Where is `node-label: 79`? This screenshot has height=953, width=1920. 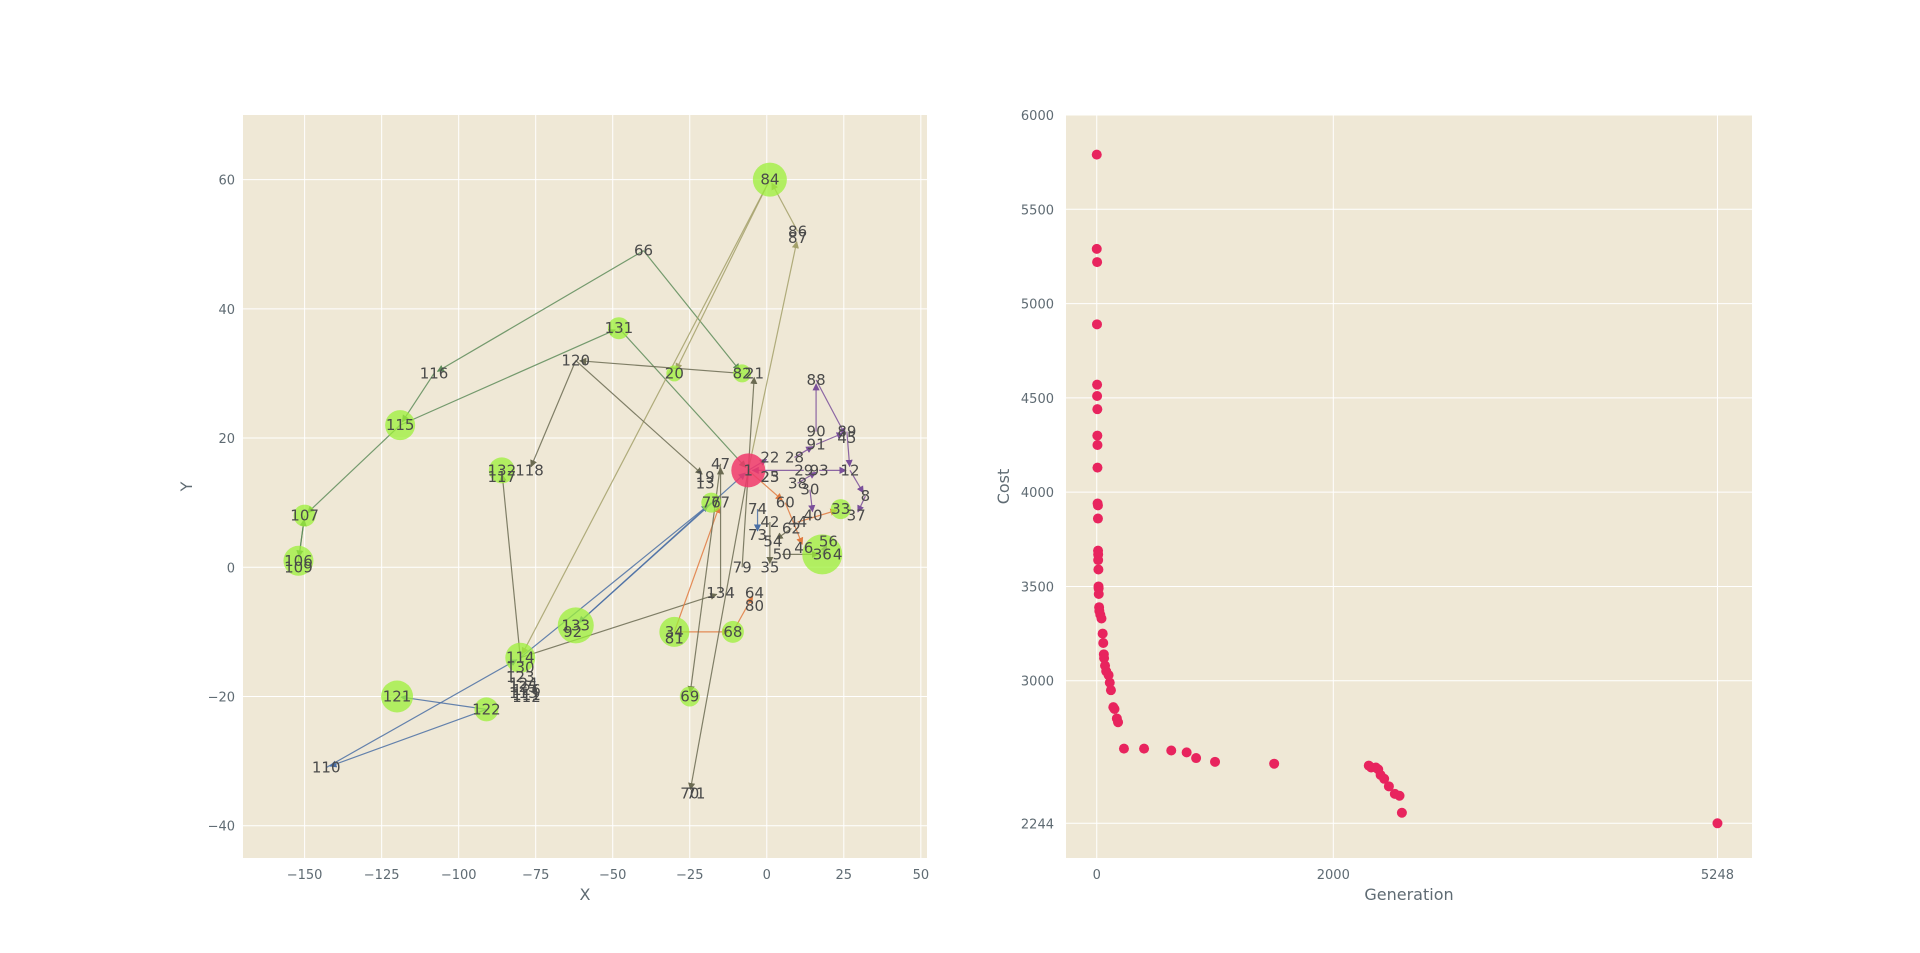 node-label: 79 is located at coordinates (742, 567).